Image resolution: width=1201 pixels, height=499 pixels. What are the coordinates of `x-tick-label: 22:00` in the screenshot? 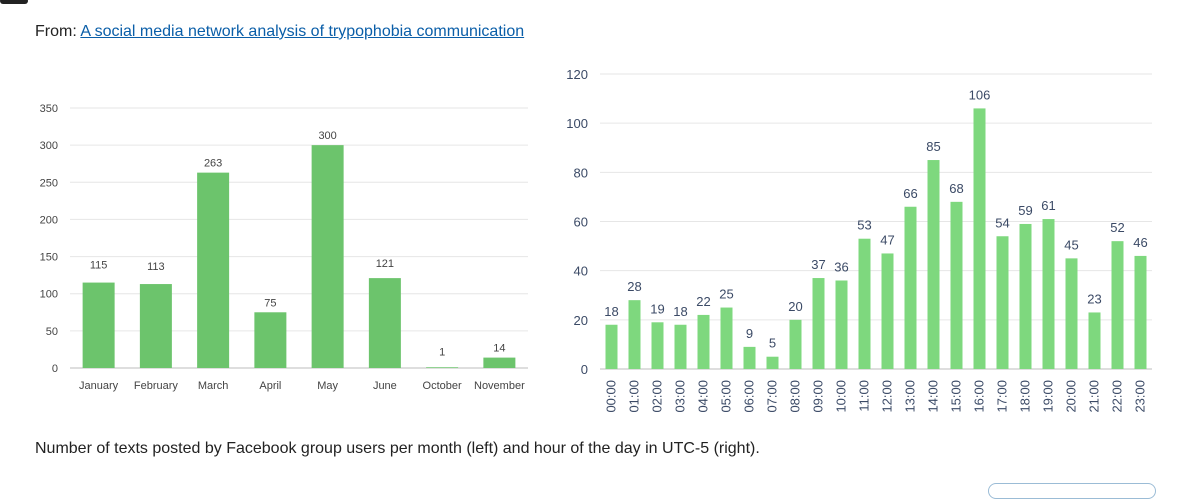 It's located at (1117, 396).